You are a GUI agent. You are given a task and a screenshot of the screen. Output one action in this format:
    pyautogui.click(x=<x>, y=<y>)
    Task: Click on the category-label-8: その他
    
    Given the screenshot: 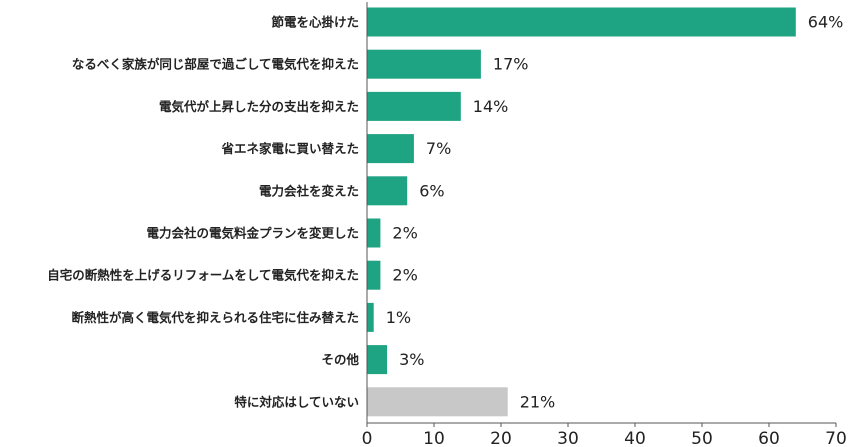 What is the action you would take?
    pyautogui.click(x=340, y=359)
    